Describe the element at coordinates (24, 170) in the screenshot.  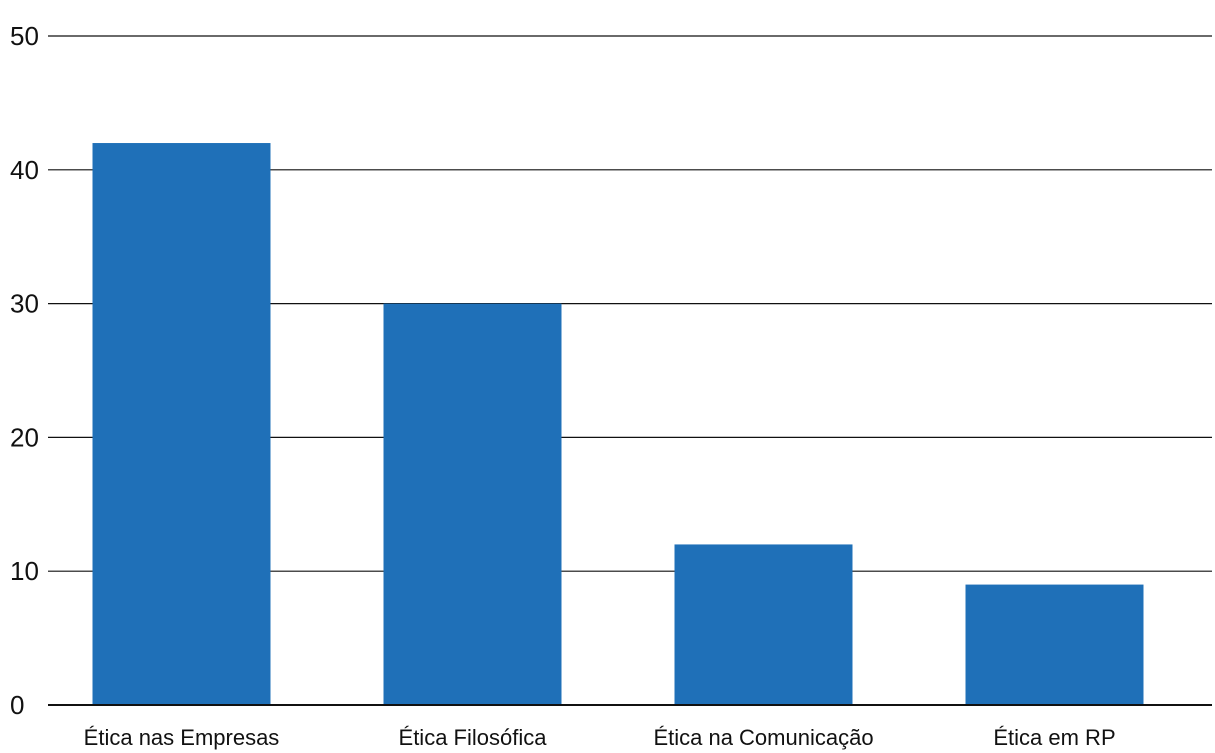
I see `y-tick-label: 40` at that location.